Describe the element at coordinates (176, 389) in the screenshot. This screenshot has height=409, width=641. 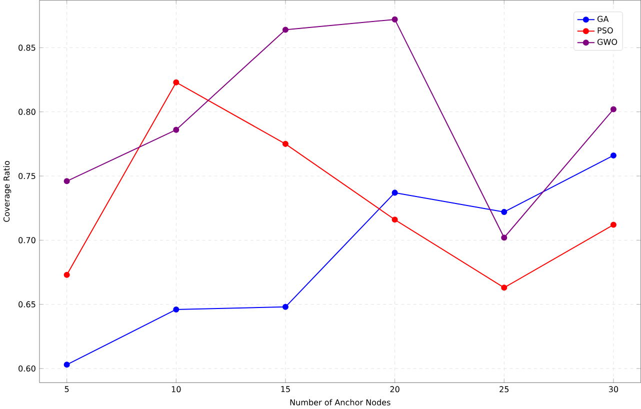
I see `x-tick-label: 10` at that location.